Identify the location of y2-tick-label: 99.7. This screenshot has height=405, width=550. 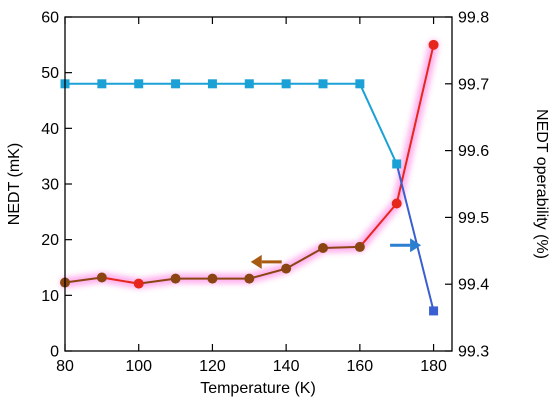
(473, 84).